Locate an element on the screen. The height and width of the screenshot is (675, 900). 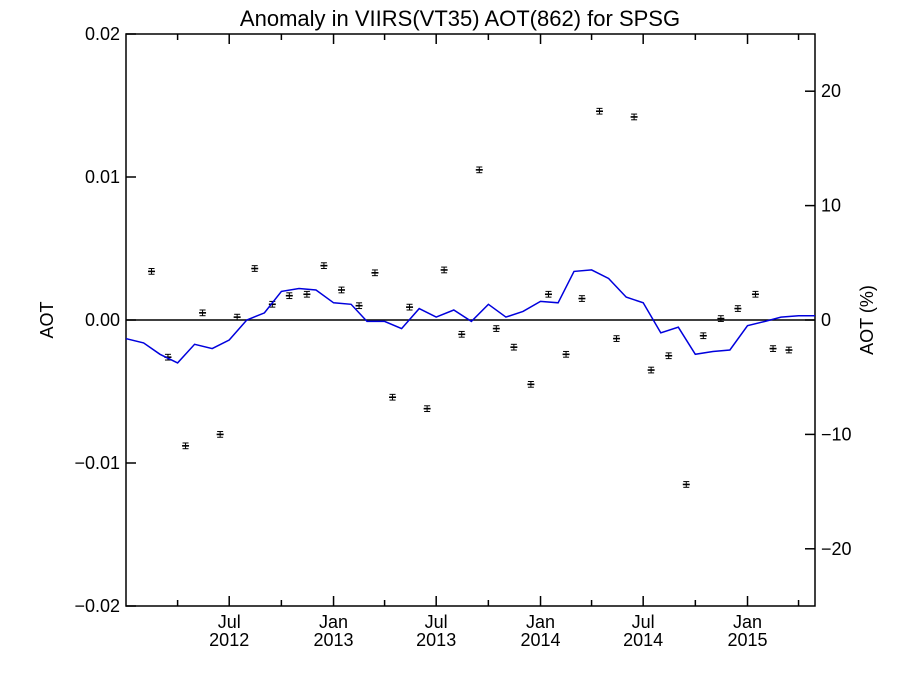
left-axis-ticks: 0.02 0.01 0.00 −0.01 −0.02 is located at coordinates (105, 320).